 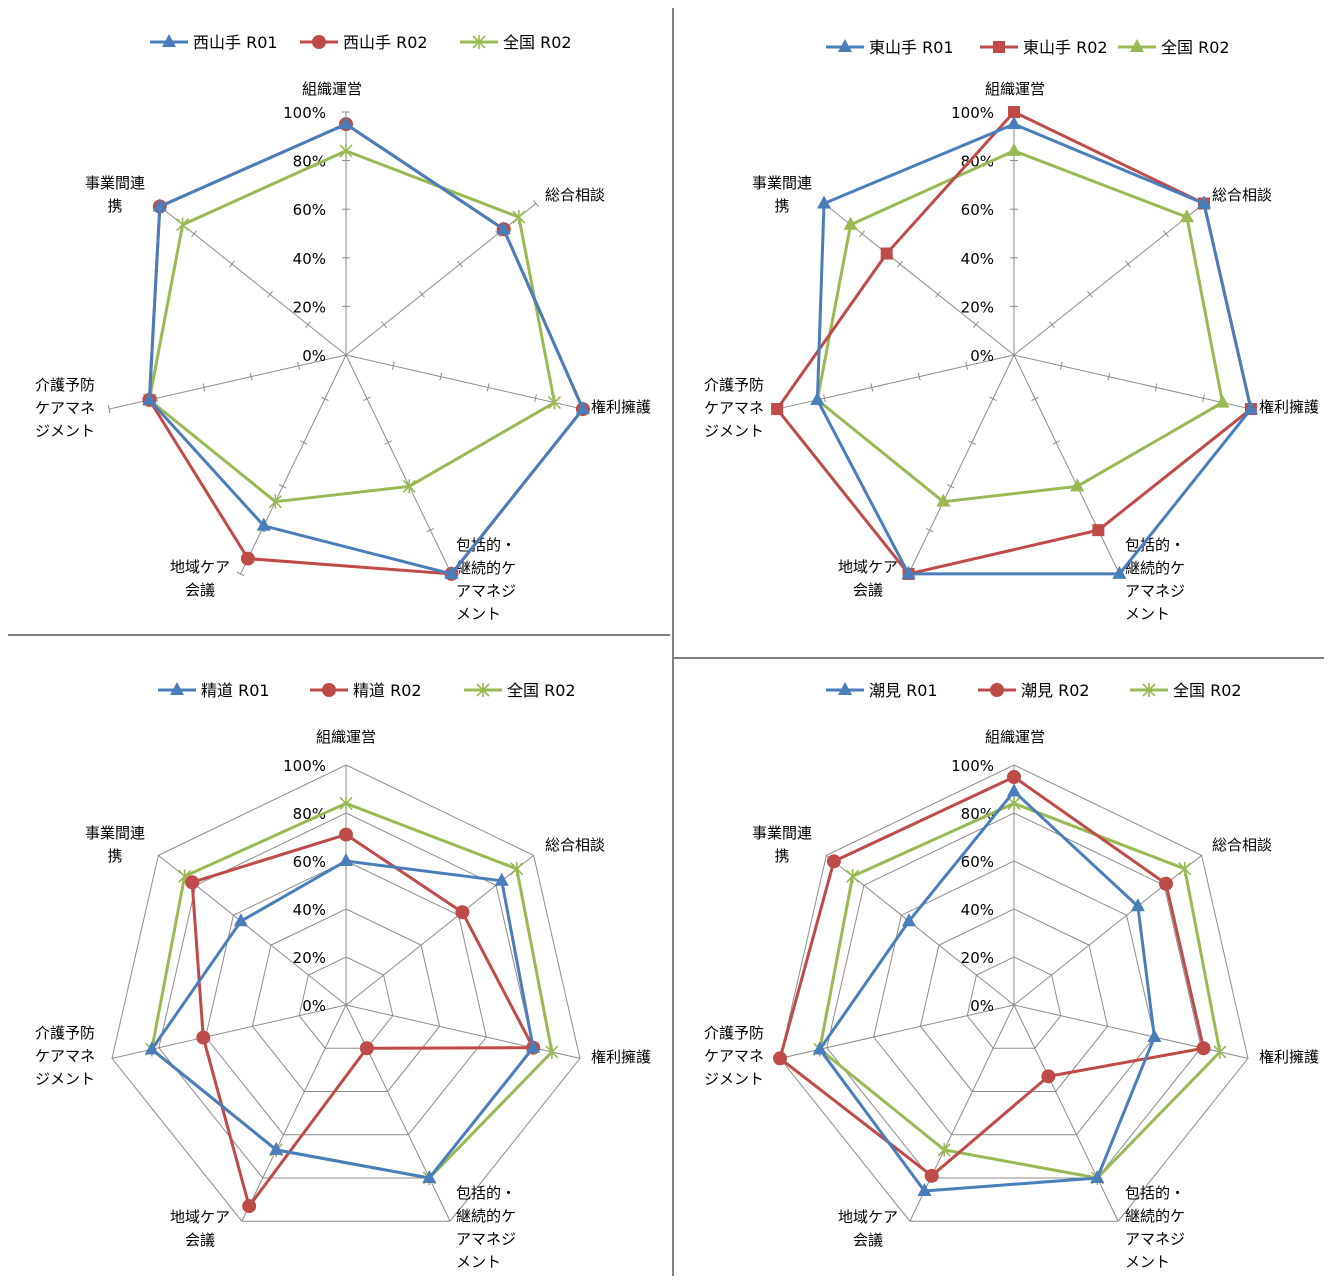 I want to click on category-label: 包括的・継続的ケアマネジメント, so click(x=486, y=1227).